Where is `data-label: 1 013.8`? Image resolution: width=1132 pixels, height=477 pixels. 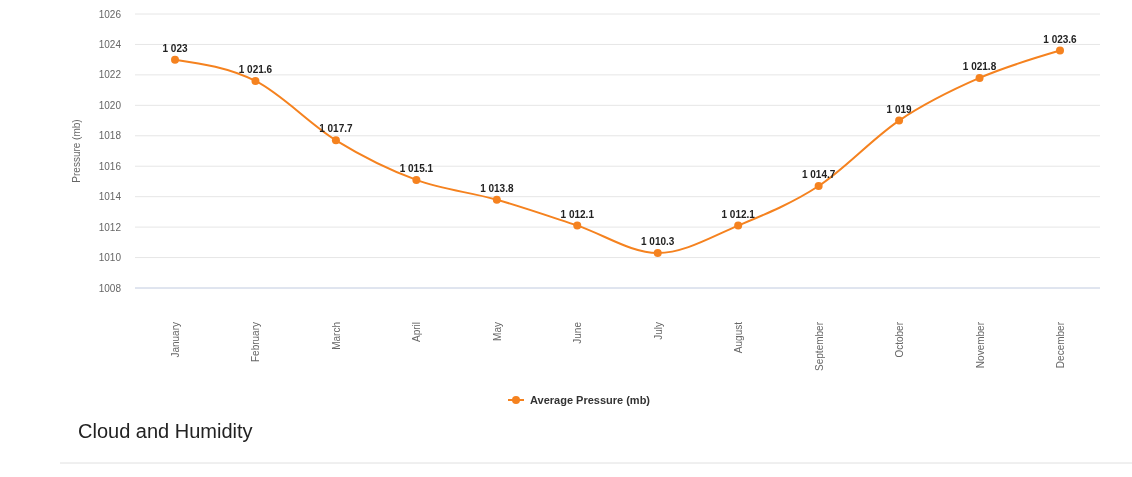 data-label: 1 013.8 is located at coordinates (497, 188).